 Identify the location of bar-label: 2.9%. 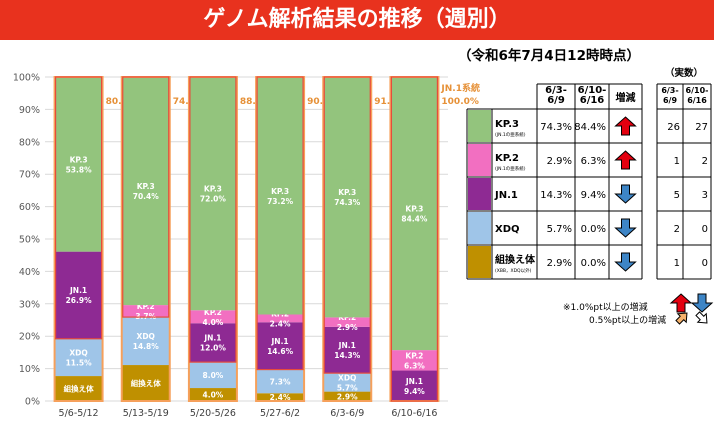
(347, 396).